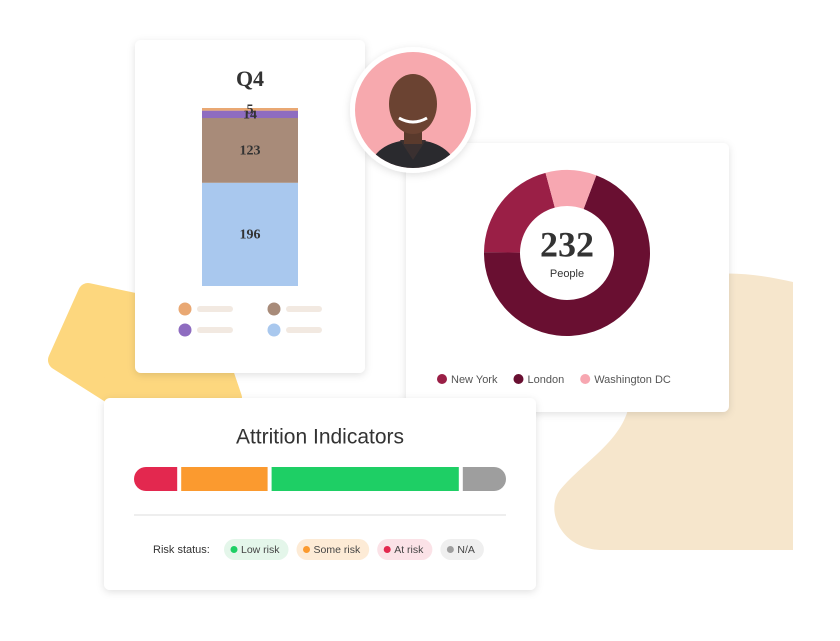 This screenshot has height=641, width=840. Describe the element at coordinates (474, 380) in the screenshot. I see `legend-label: New York` at that location.